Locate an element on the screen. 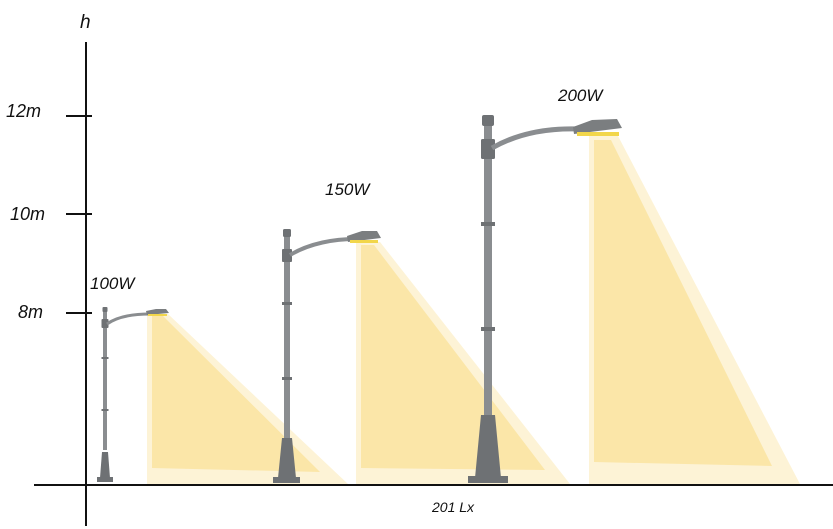 The width and height of the screenshot is (833, 529). axis-label-h: h is located at coordinates (85, 22).